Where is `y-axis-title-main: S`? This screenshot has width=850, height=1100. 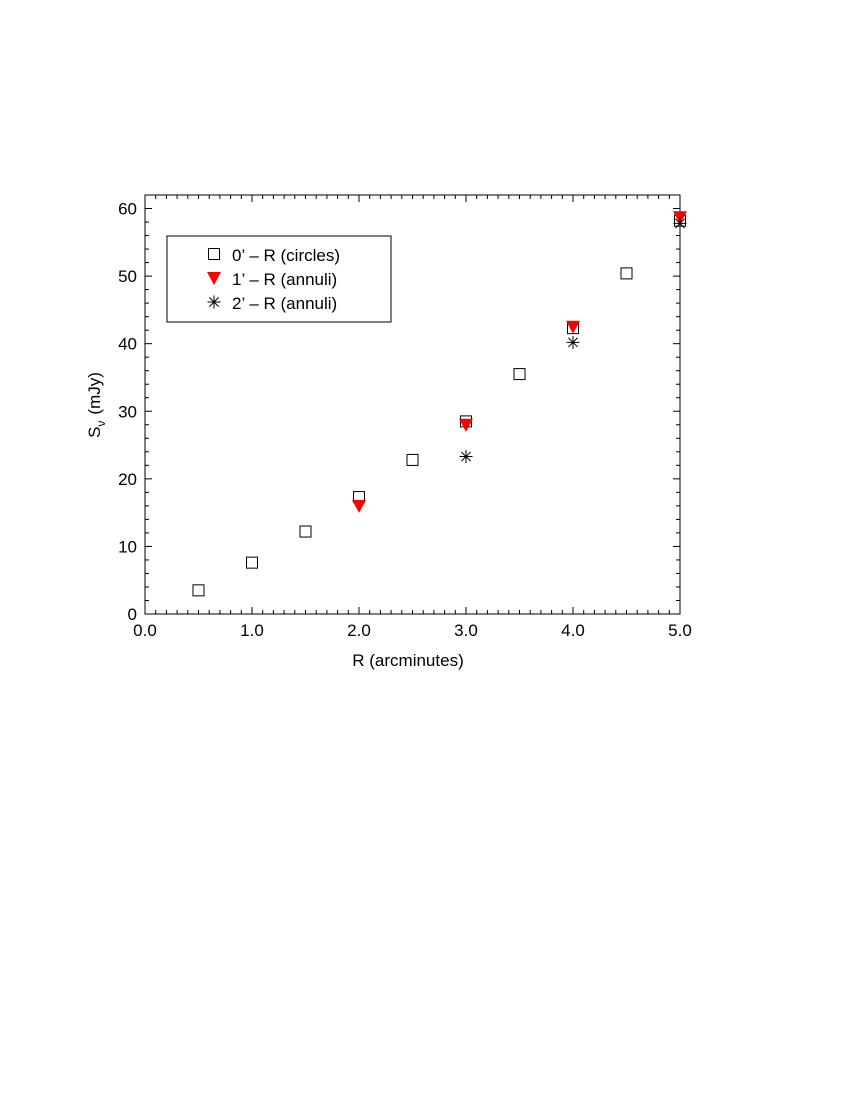
y-axis-title-main: S is located at coordinates (94, 432).